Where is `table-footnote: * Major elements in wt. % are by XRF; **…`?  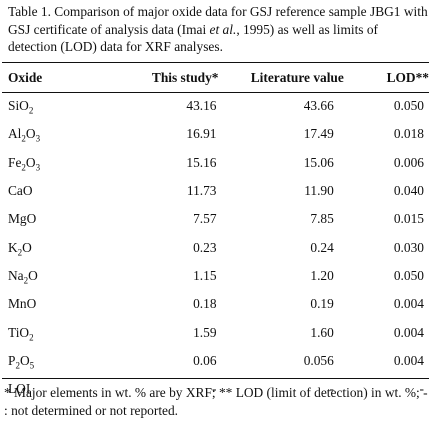
table-footnote: * Major elements in wt. % are by XRF; **… is located at coordinates (216, 401).